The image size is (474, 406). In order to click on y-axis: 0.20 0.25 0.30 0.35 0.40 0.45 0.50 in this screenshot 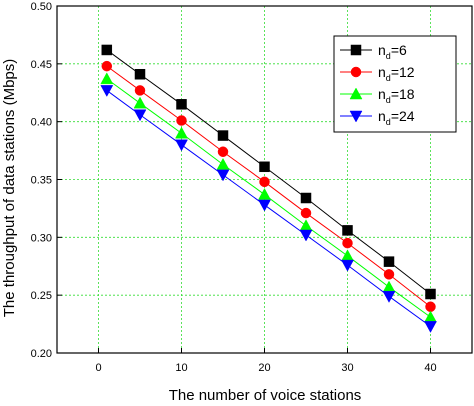, I will do `click(46, 180)`.